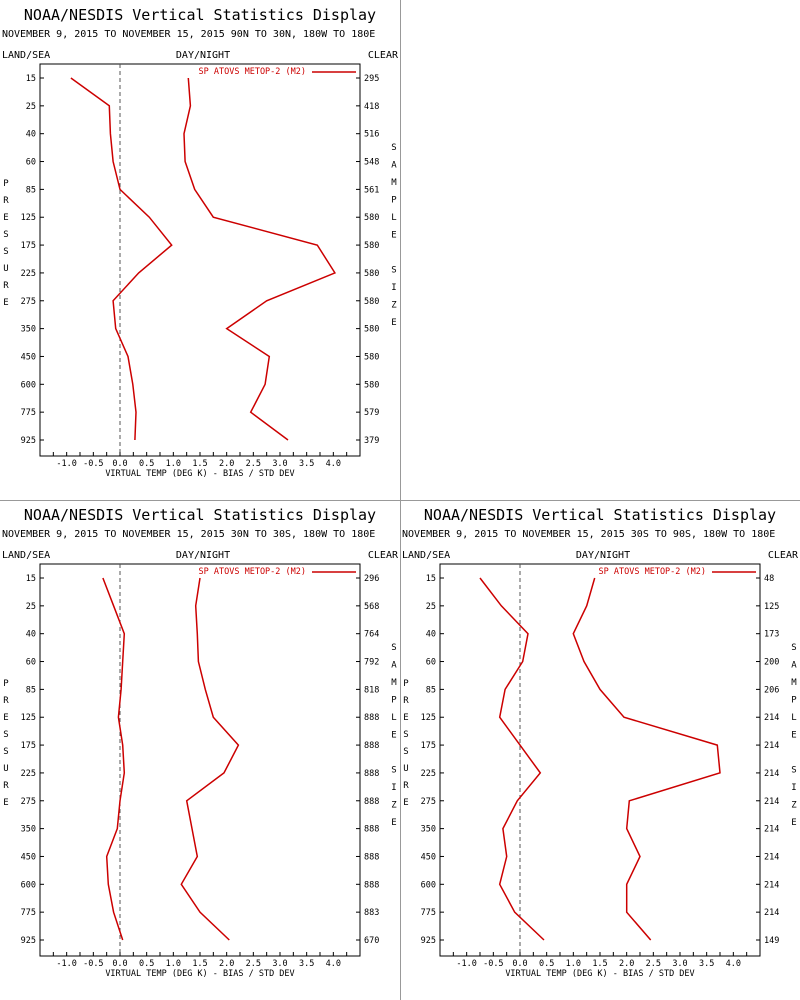  Describe the element at coordinates (646, 759) in the screenshot. I see `std-dev-line` at that location.